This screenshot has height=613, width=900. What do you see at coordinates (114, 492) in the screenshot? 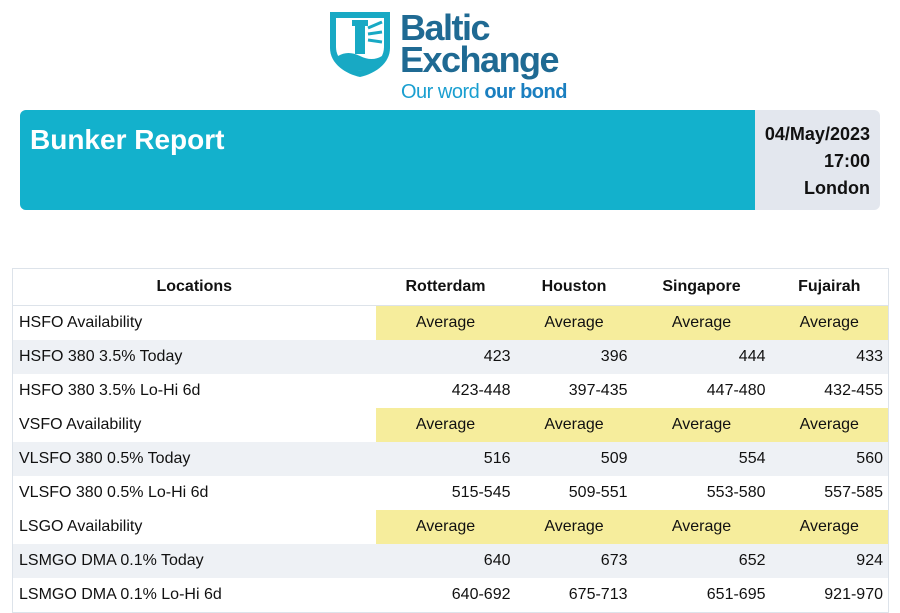
I see `row-label: VLSFO 380 0.5% Lo-Hi 6d` at bounding box center [114, 492].